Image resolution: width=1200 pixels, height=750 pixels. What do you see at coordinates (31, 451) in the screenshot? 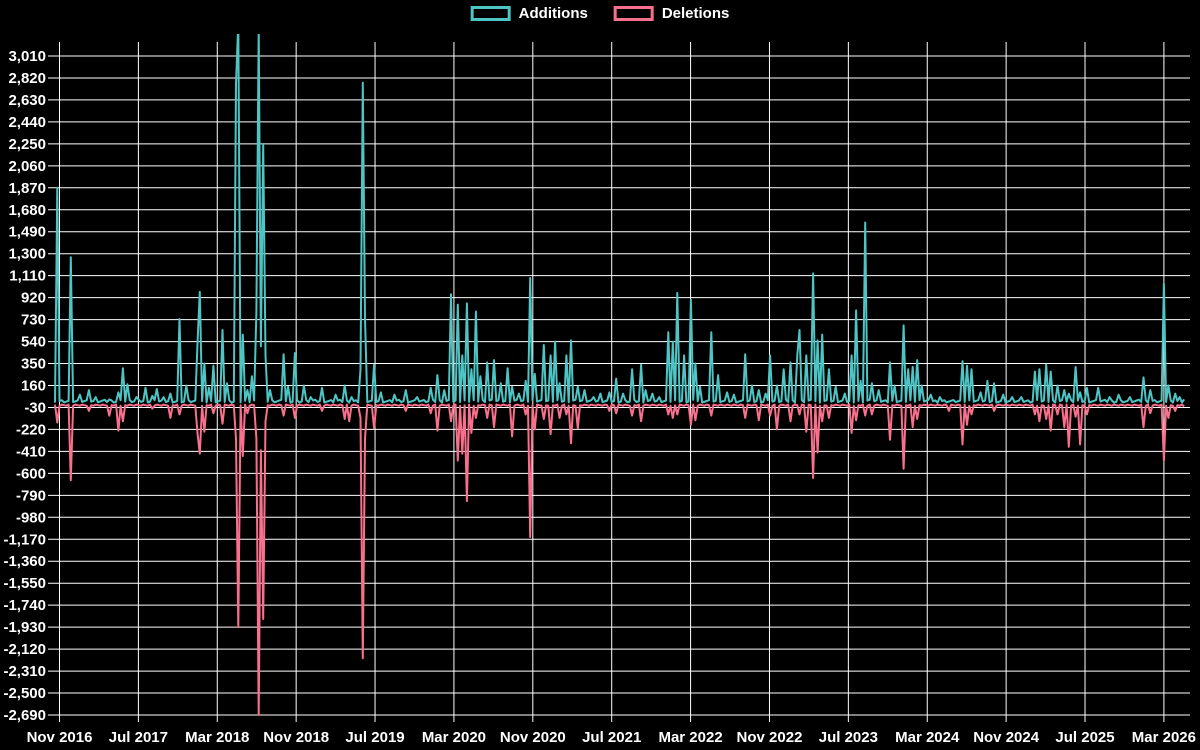
I see `y-axis-tick-label: -410` at bounding box center [31, 451].